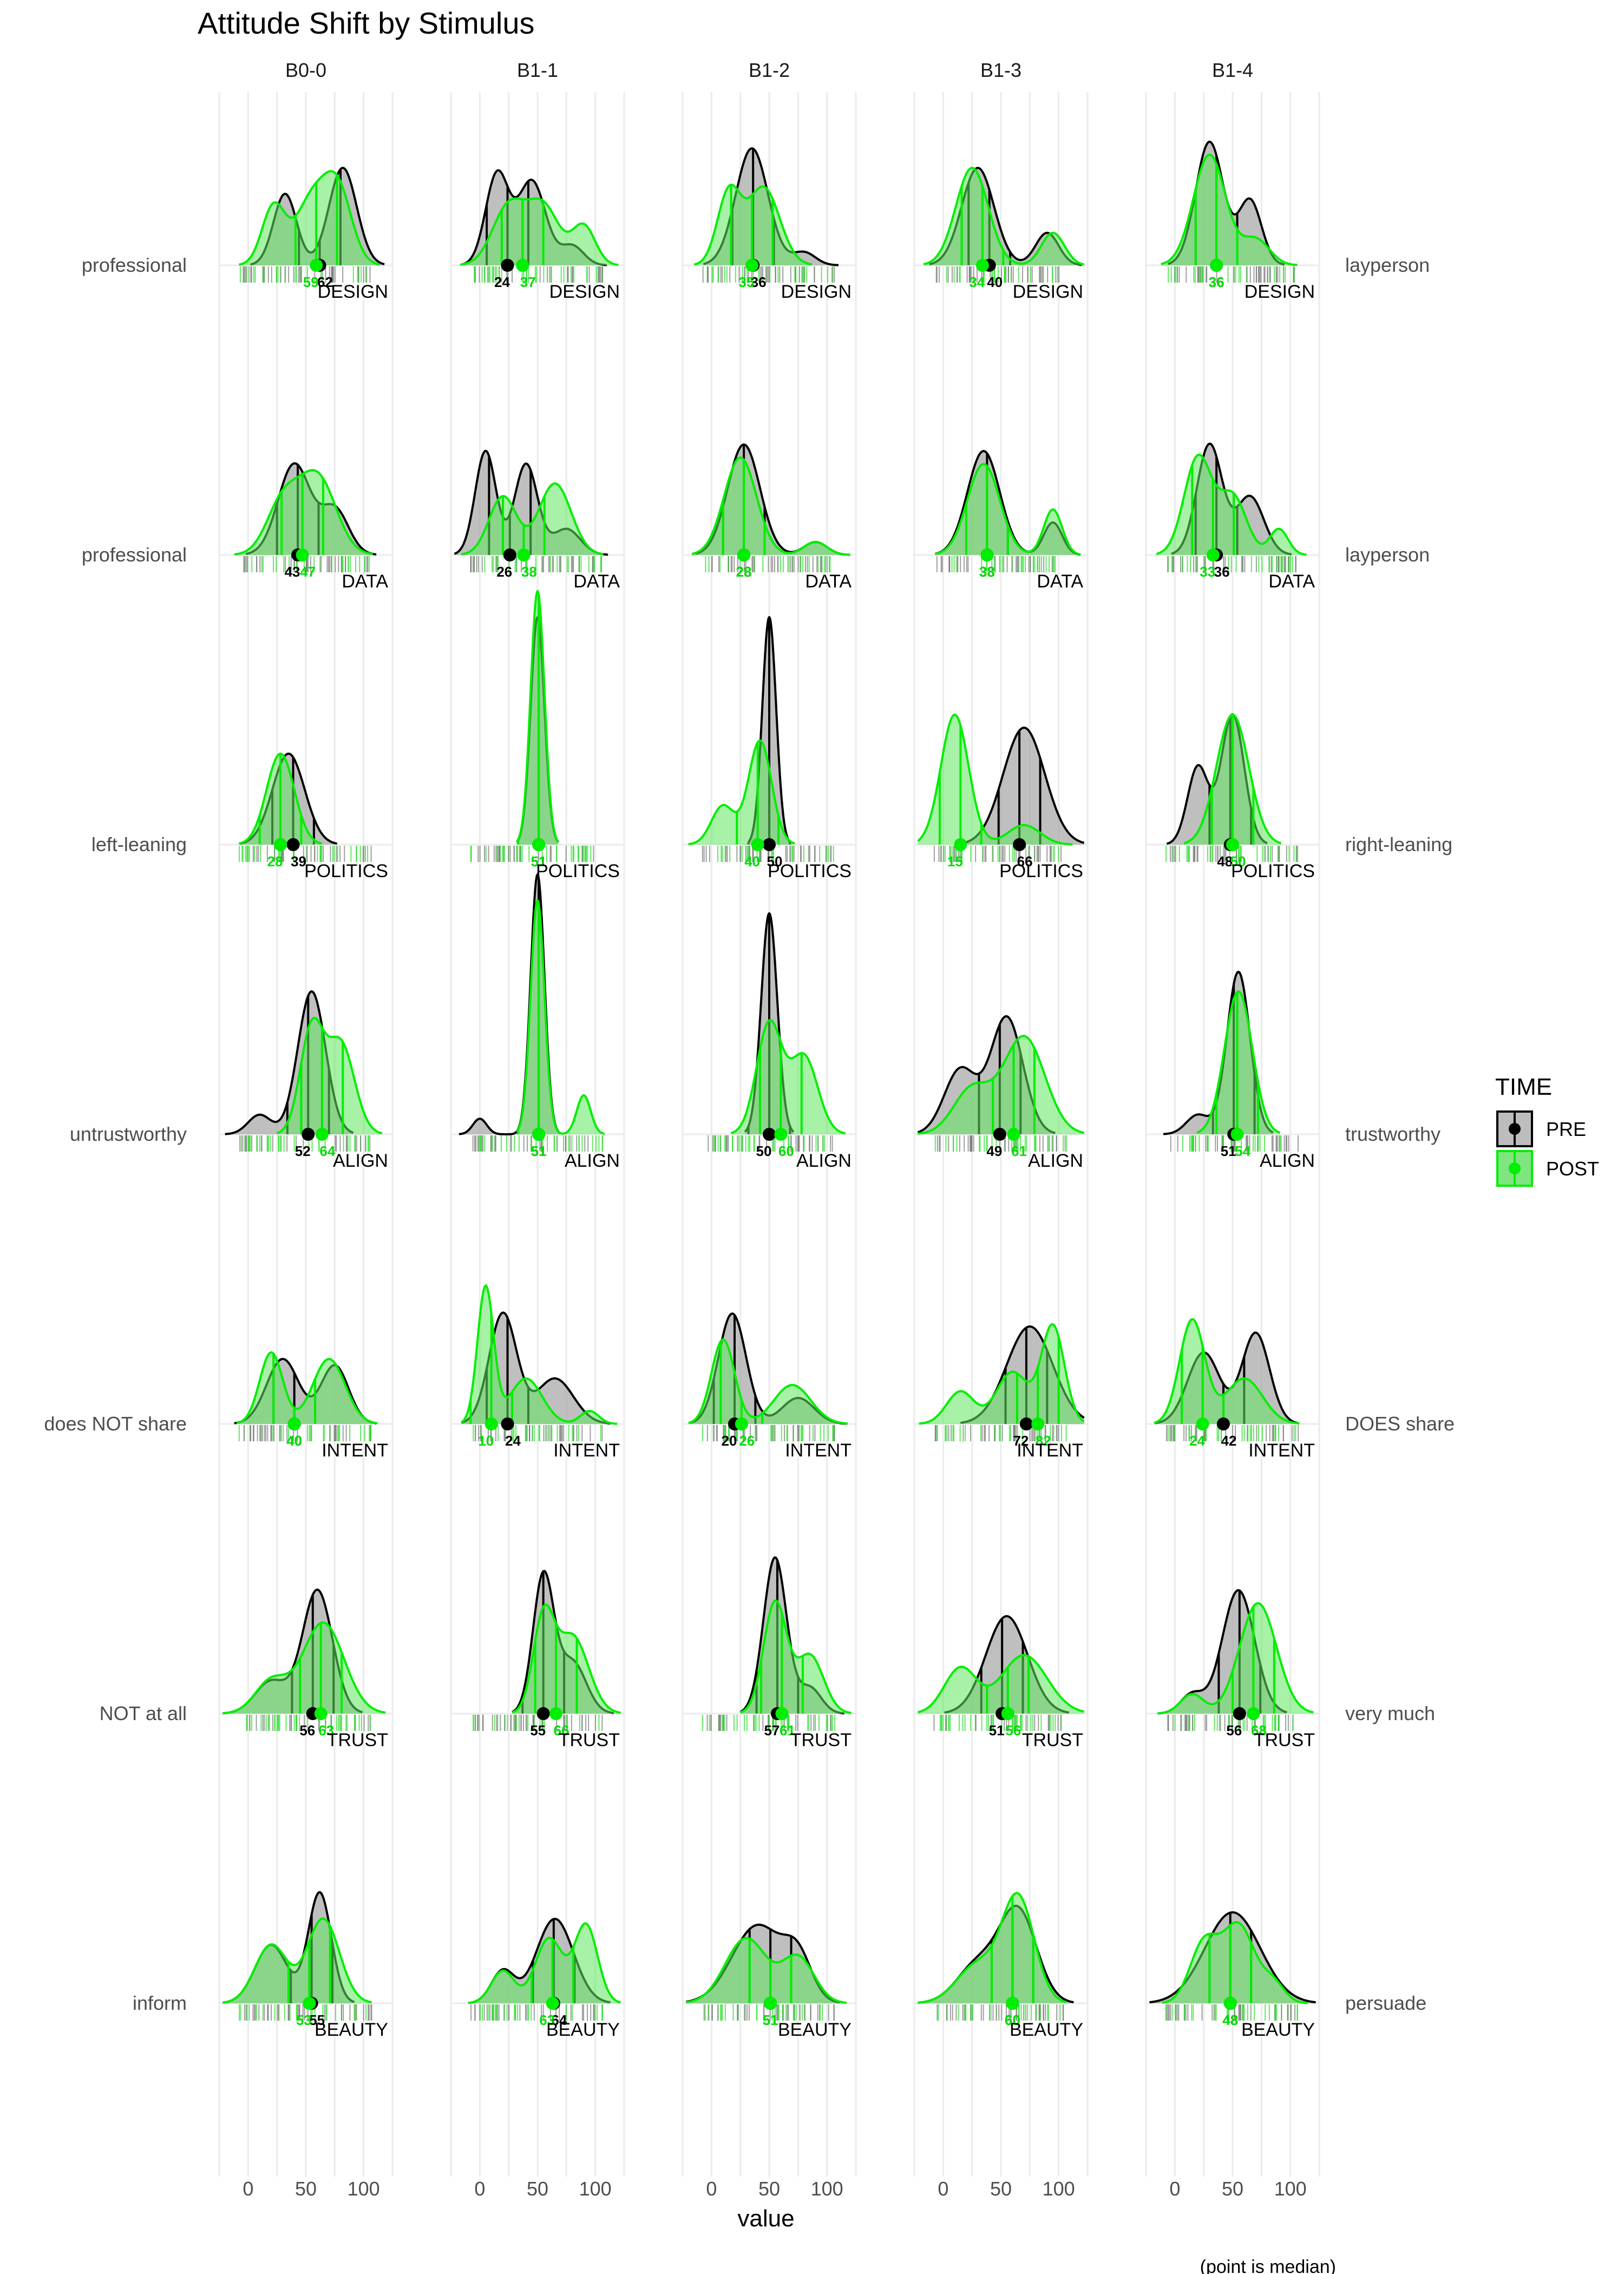  I want to click on post-median-label: 54, so click(1242, 1151).